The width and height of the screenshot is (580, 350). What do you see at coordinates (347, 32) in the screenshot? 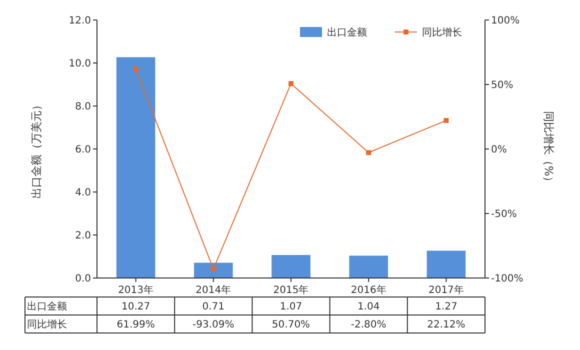
I see `legend-label: 出口金额` at bounding box center [347, 32].